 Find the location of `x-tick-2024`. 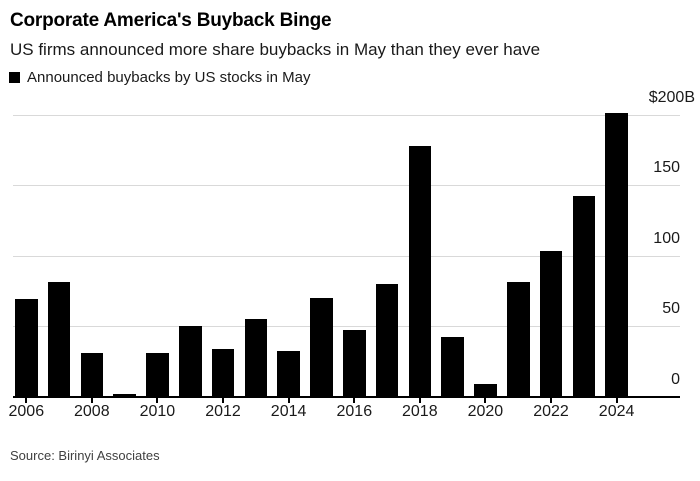

x-tick-2024 is located at coordinates (616, 400).